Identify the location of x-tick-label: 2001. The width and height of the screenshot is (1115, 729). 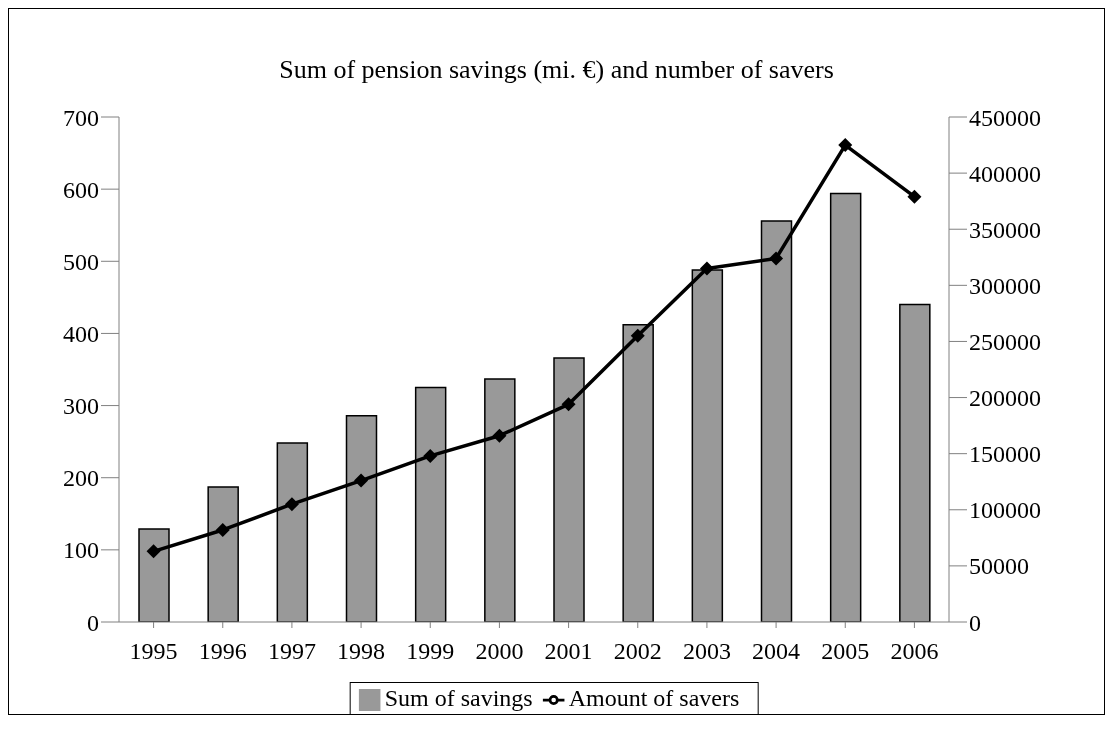
(568, 651).